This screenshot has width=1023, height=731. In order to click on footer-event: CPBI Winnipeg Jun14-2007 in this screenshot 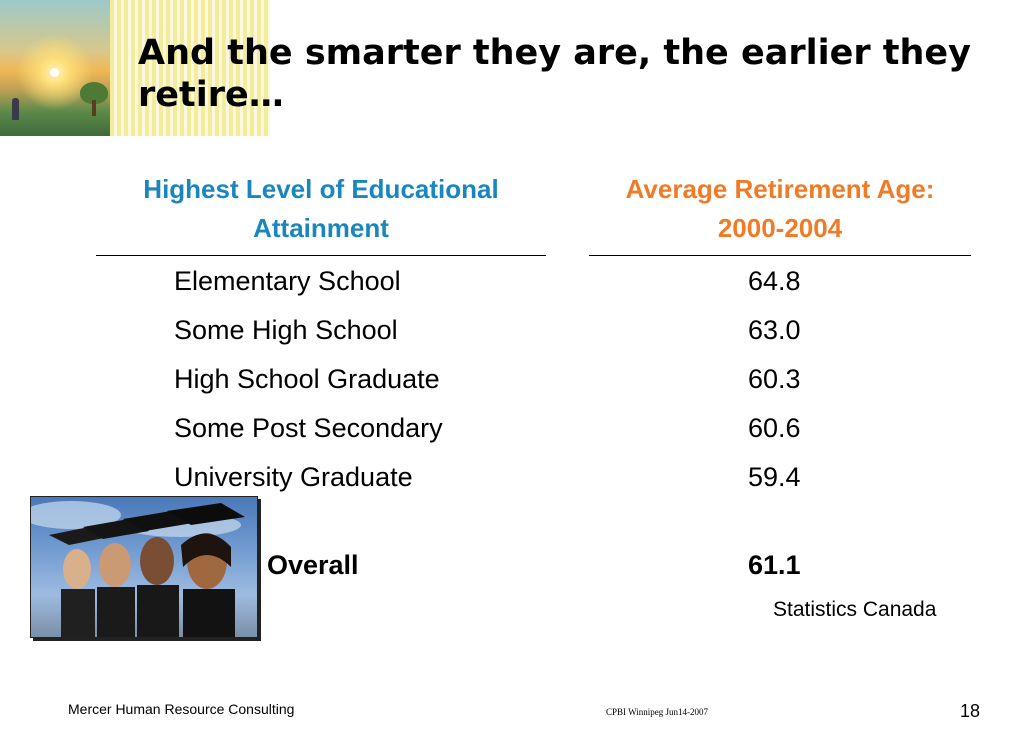, I will do `click(657, 712)`.